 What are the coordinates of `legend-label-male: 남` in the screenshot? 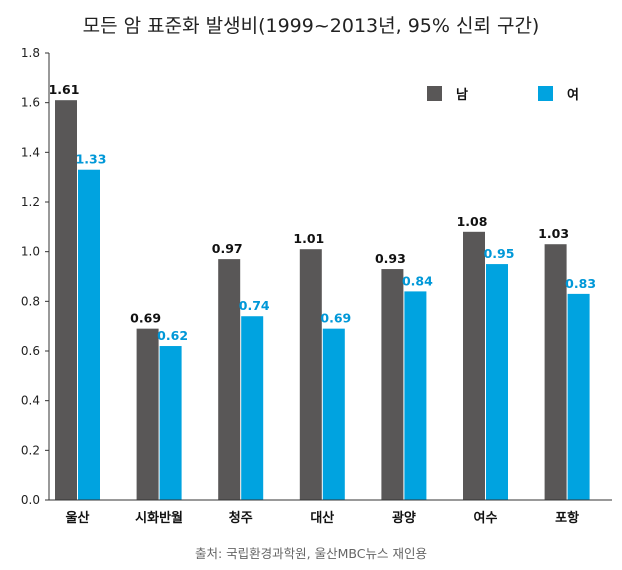 It's located at (462, 95).